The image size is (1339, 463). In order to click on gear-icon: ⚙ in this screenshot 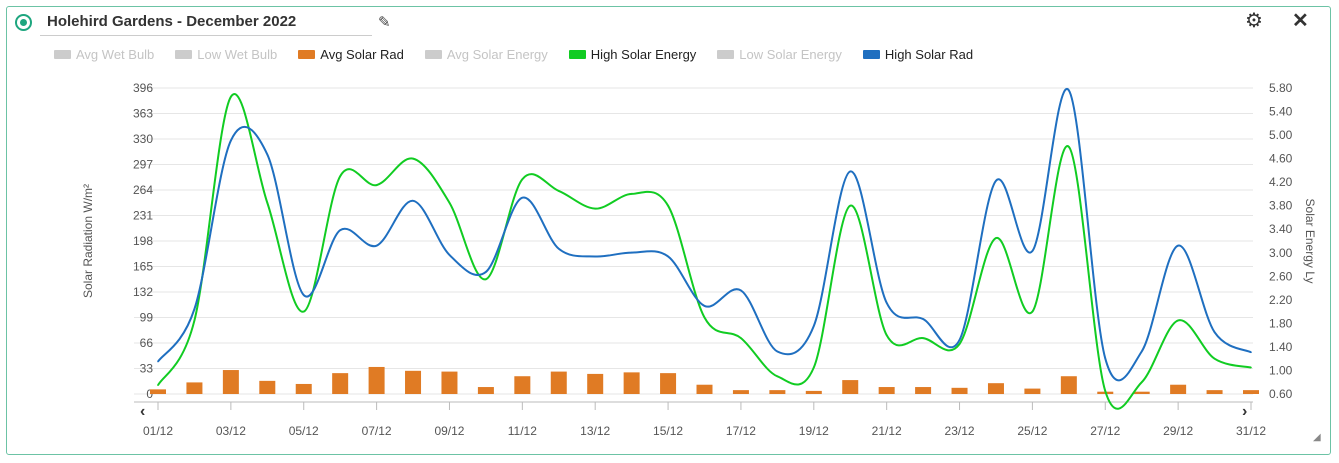, I will do `click(1254, 21)`.